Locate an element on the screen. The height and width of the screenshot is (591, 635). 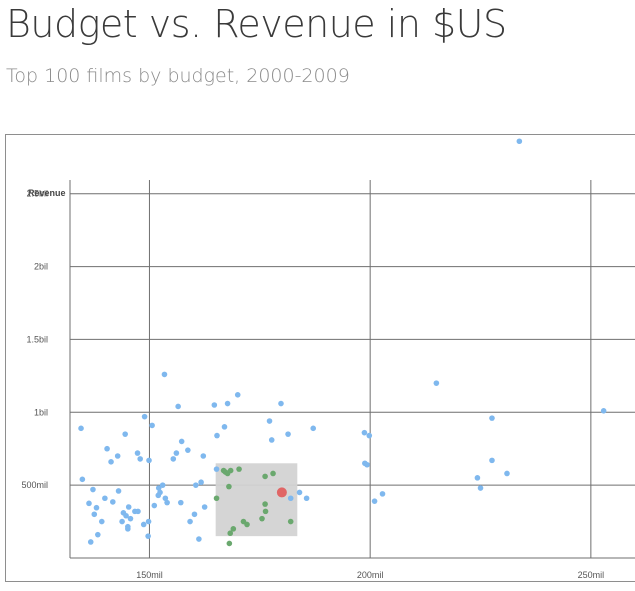
y-tick-label: 2.5bil is located at coordinates (37, 194).